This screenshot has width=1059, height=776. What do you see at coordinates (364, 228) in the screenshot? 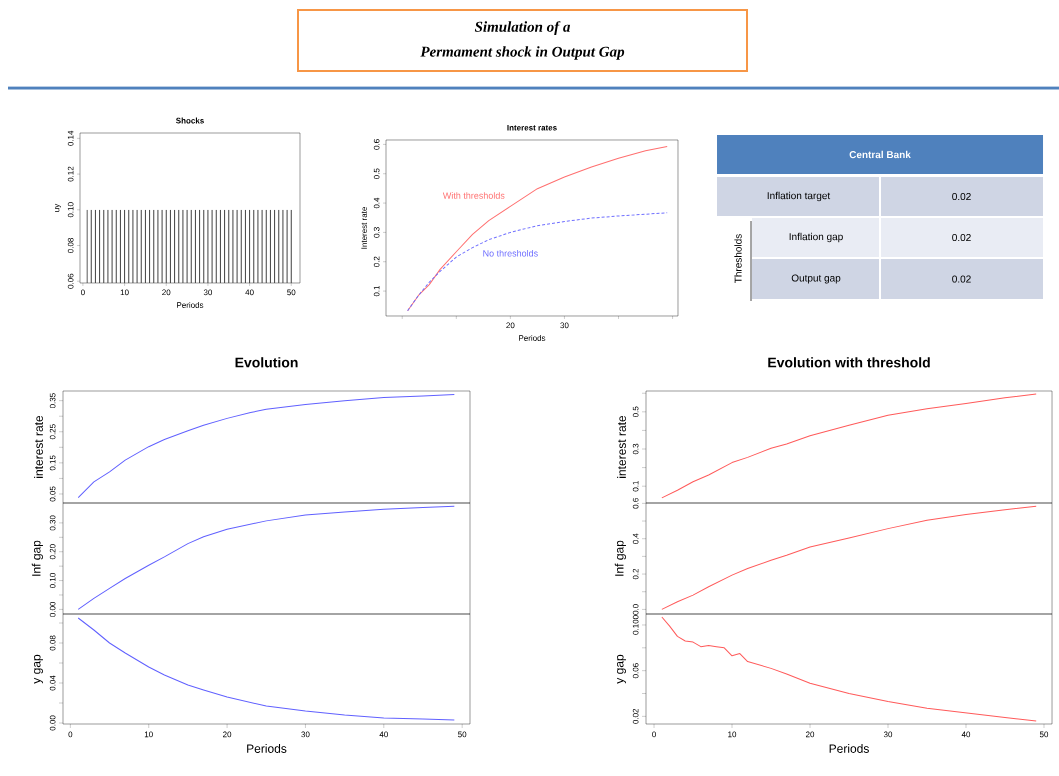
I see `y-axis-title: Interest rate` at bounding box center [364, 228].